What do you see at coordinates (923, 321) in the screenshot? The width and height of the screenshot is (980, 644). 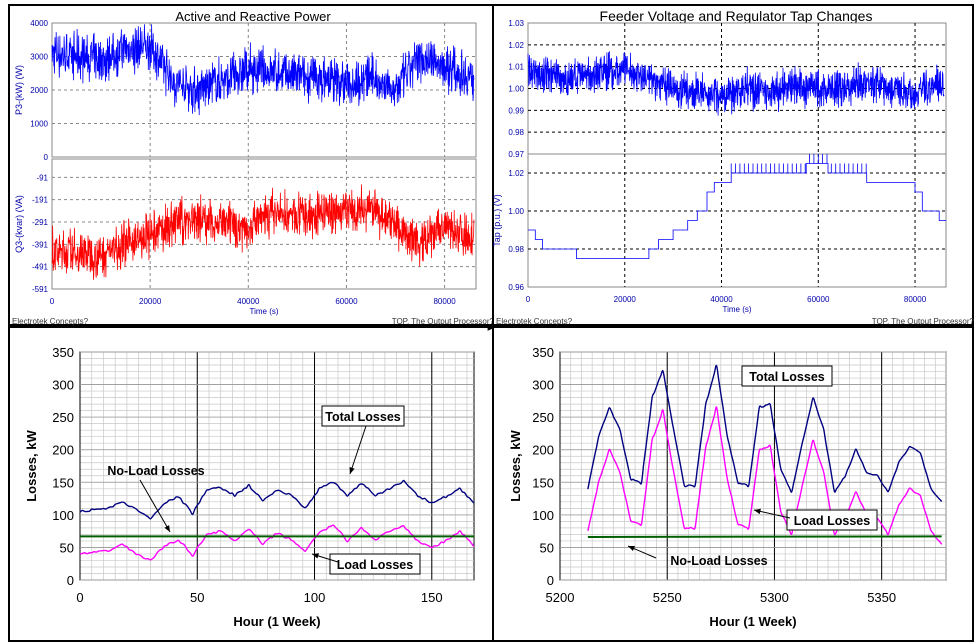 I see `footer-right: TOP, The Output Processor?` at bounding box center [923, 321].